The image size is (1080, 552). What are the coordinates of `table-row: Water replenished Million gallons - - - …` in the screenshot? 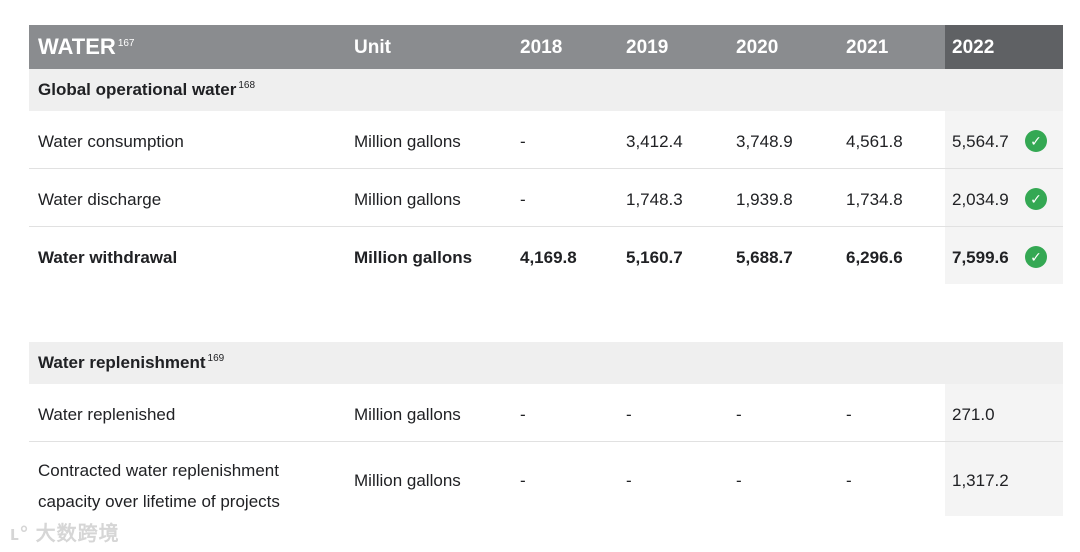 It's located at (546, 413).